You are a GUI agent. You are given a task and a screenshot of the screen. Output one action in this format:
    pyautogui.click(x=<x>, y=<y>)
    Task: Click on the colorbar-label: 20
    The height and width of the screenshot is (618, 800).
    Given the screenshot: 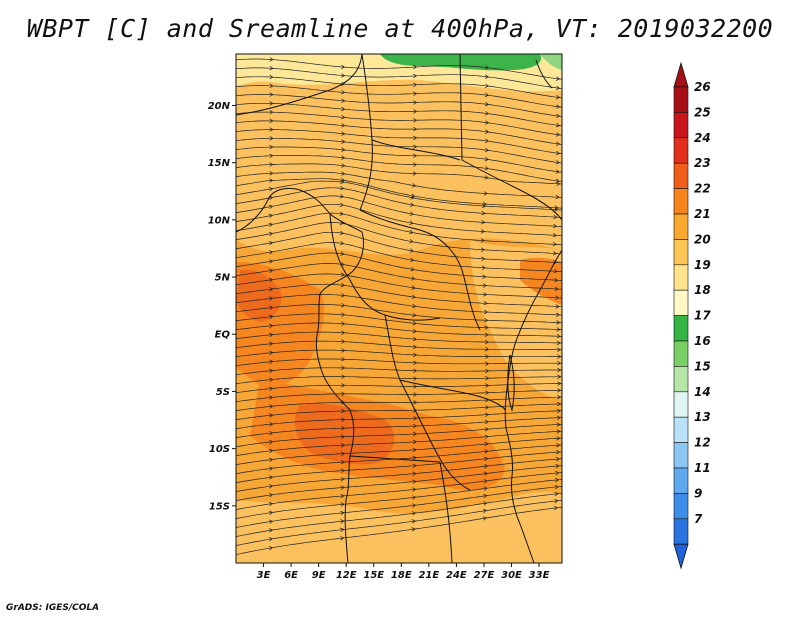 What is the action you would take?
    pyautogui.click(x=702, y=239)
    